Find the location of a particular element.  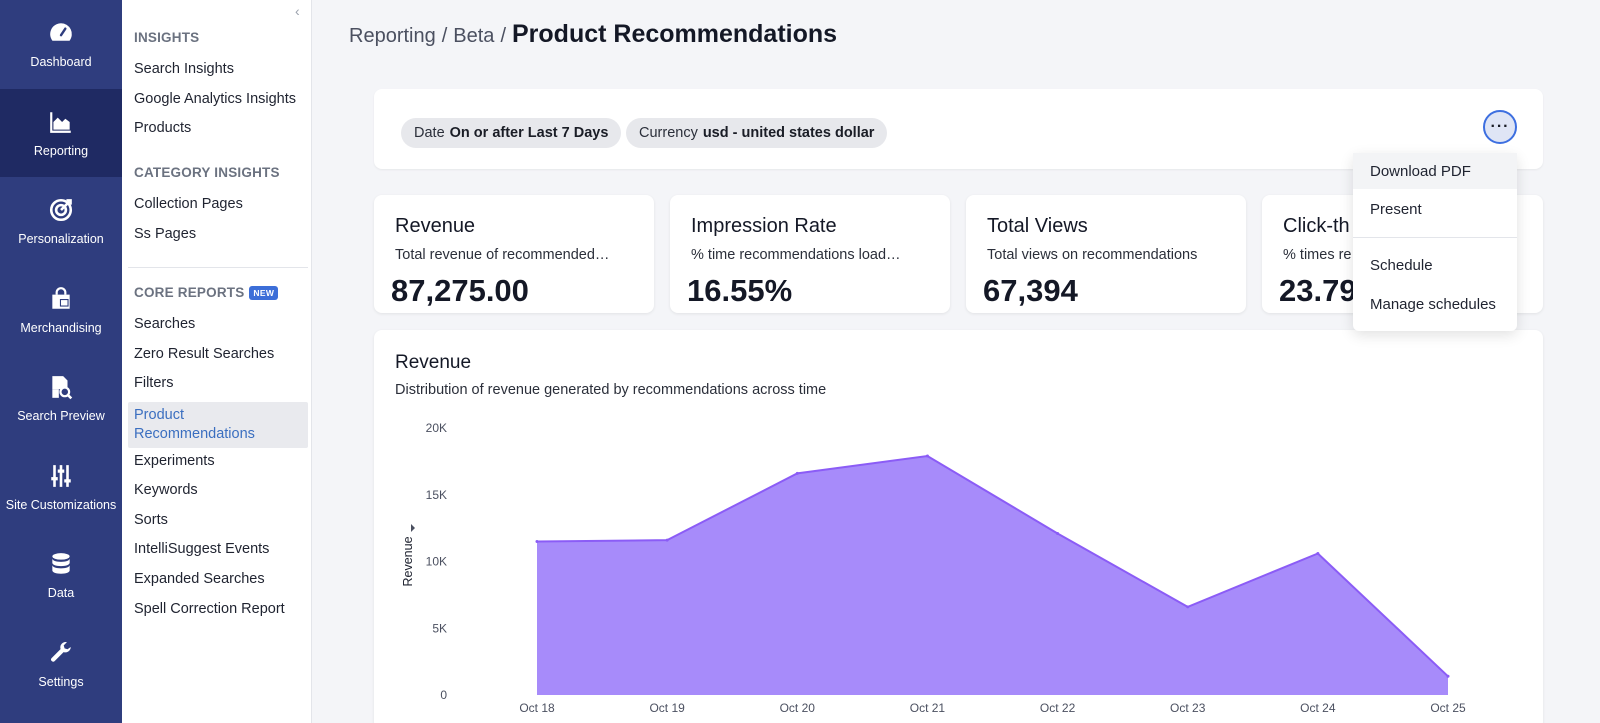

y-tick-label: 0 is located at coordinates (443, 695).